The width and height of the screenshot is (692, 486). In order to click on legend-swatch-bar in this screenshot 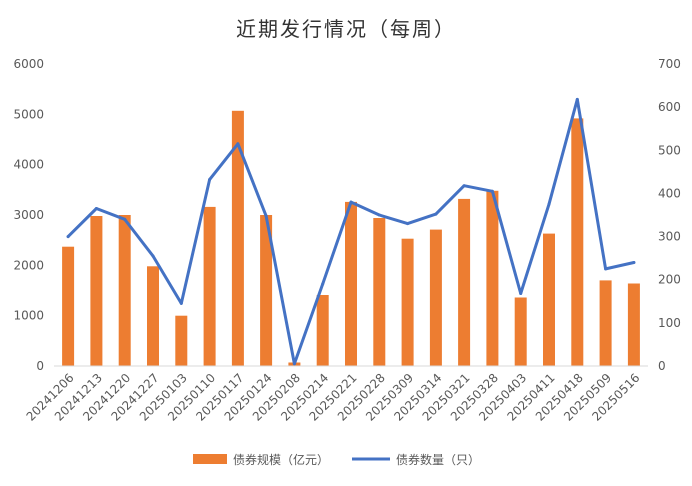, I will do `click(210, 459)`.